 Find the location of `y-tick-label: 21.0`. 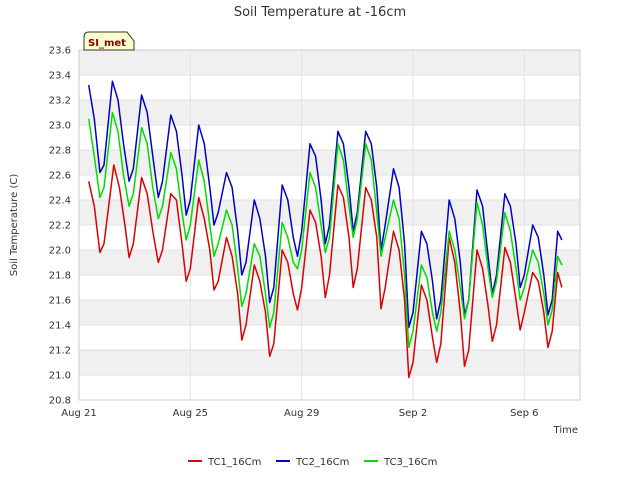

y-tick-label: 21.0 is located at coordinates (60, 376).